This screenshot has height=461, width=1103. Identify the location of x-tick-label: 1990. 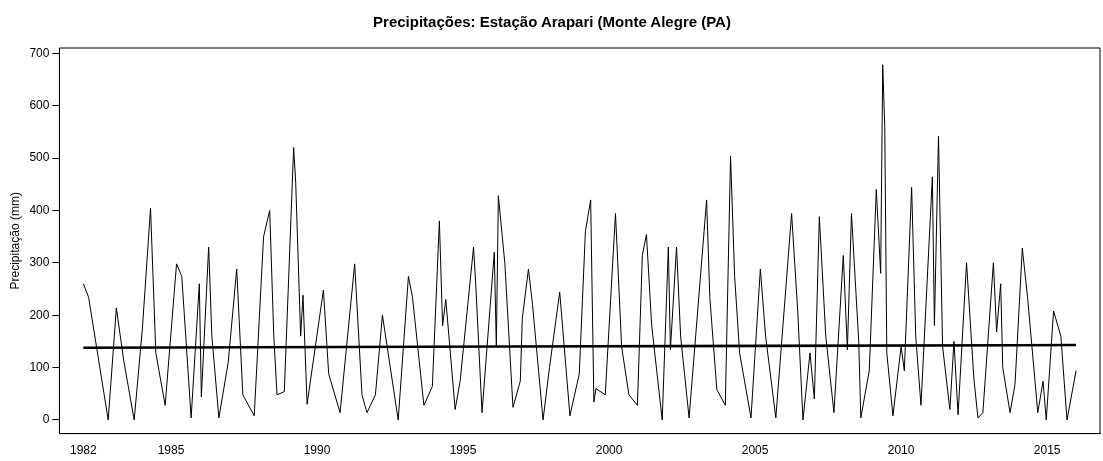
(317, 450).